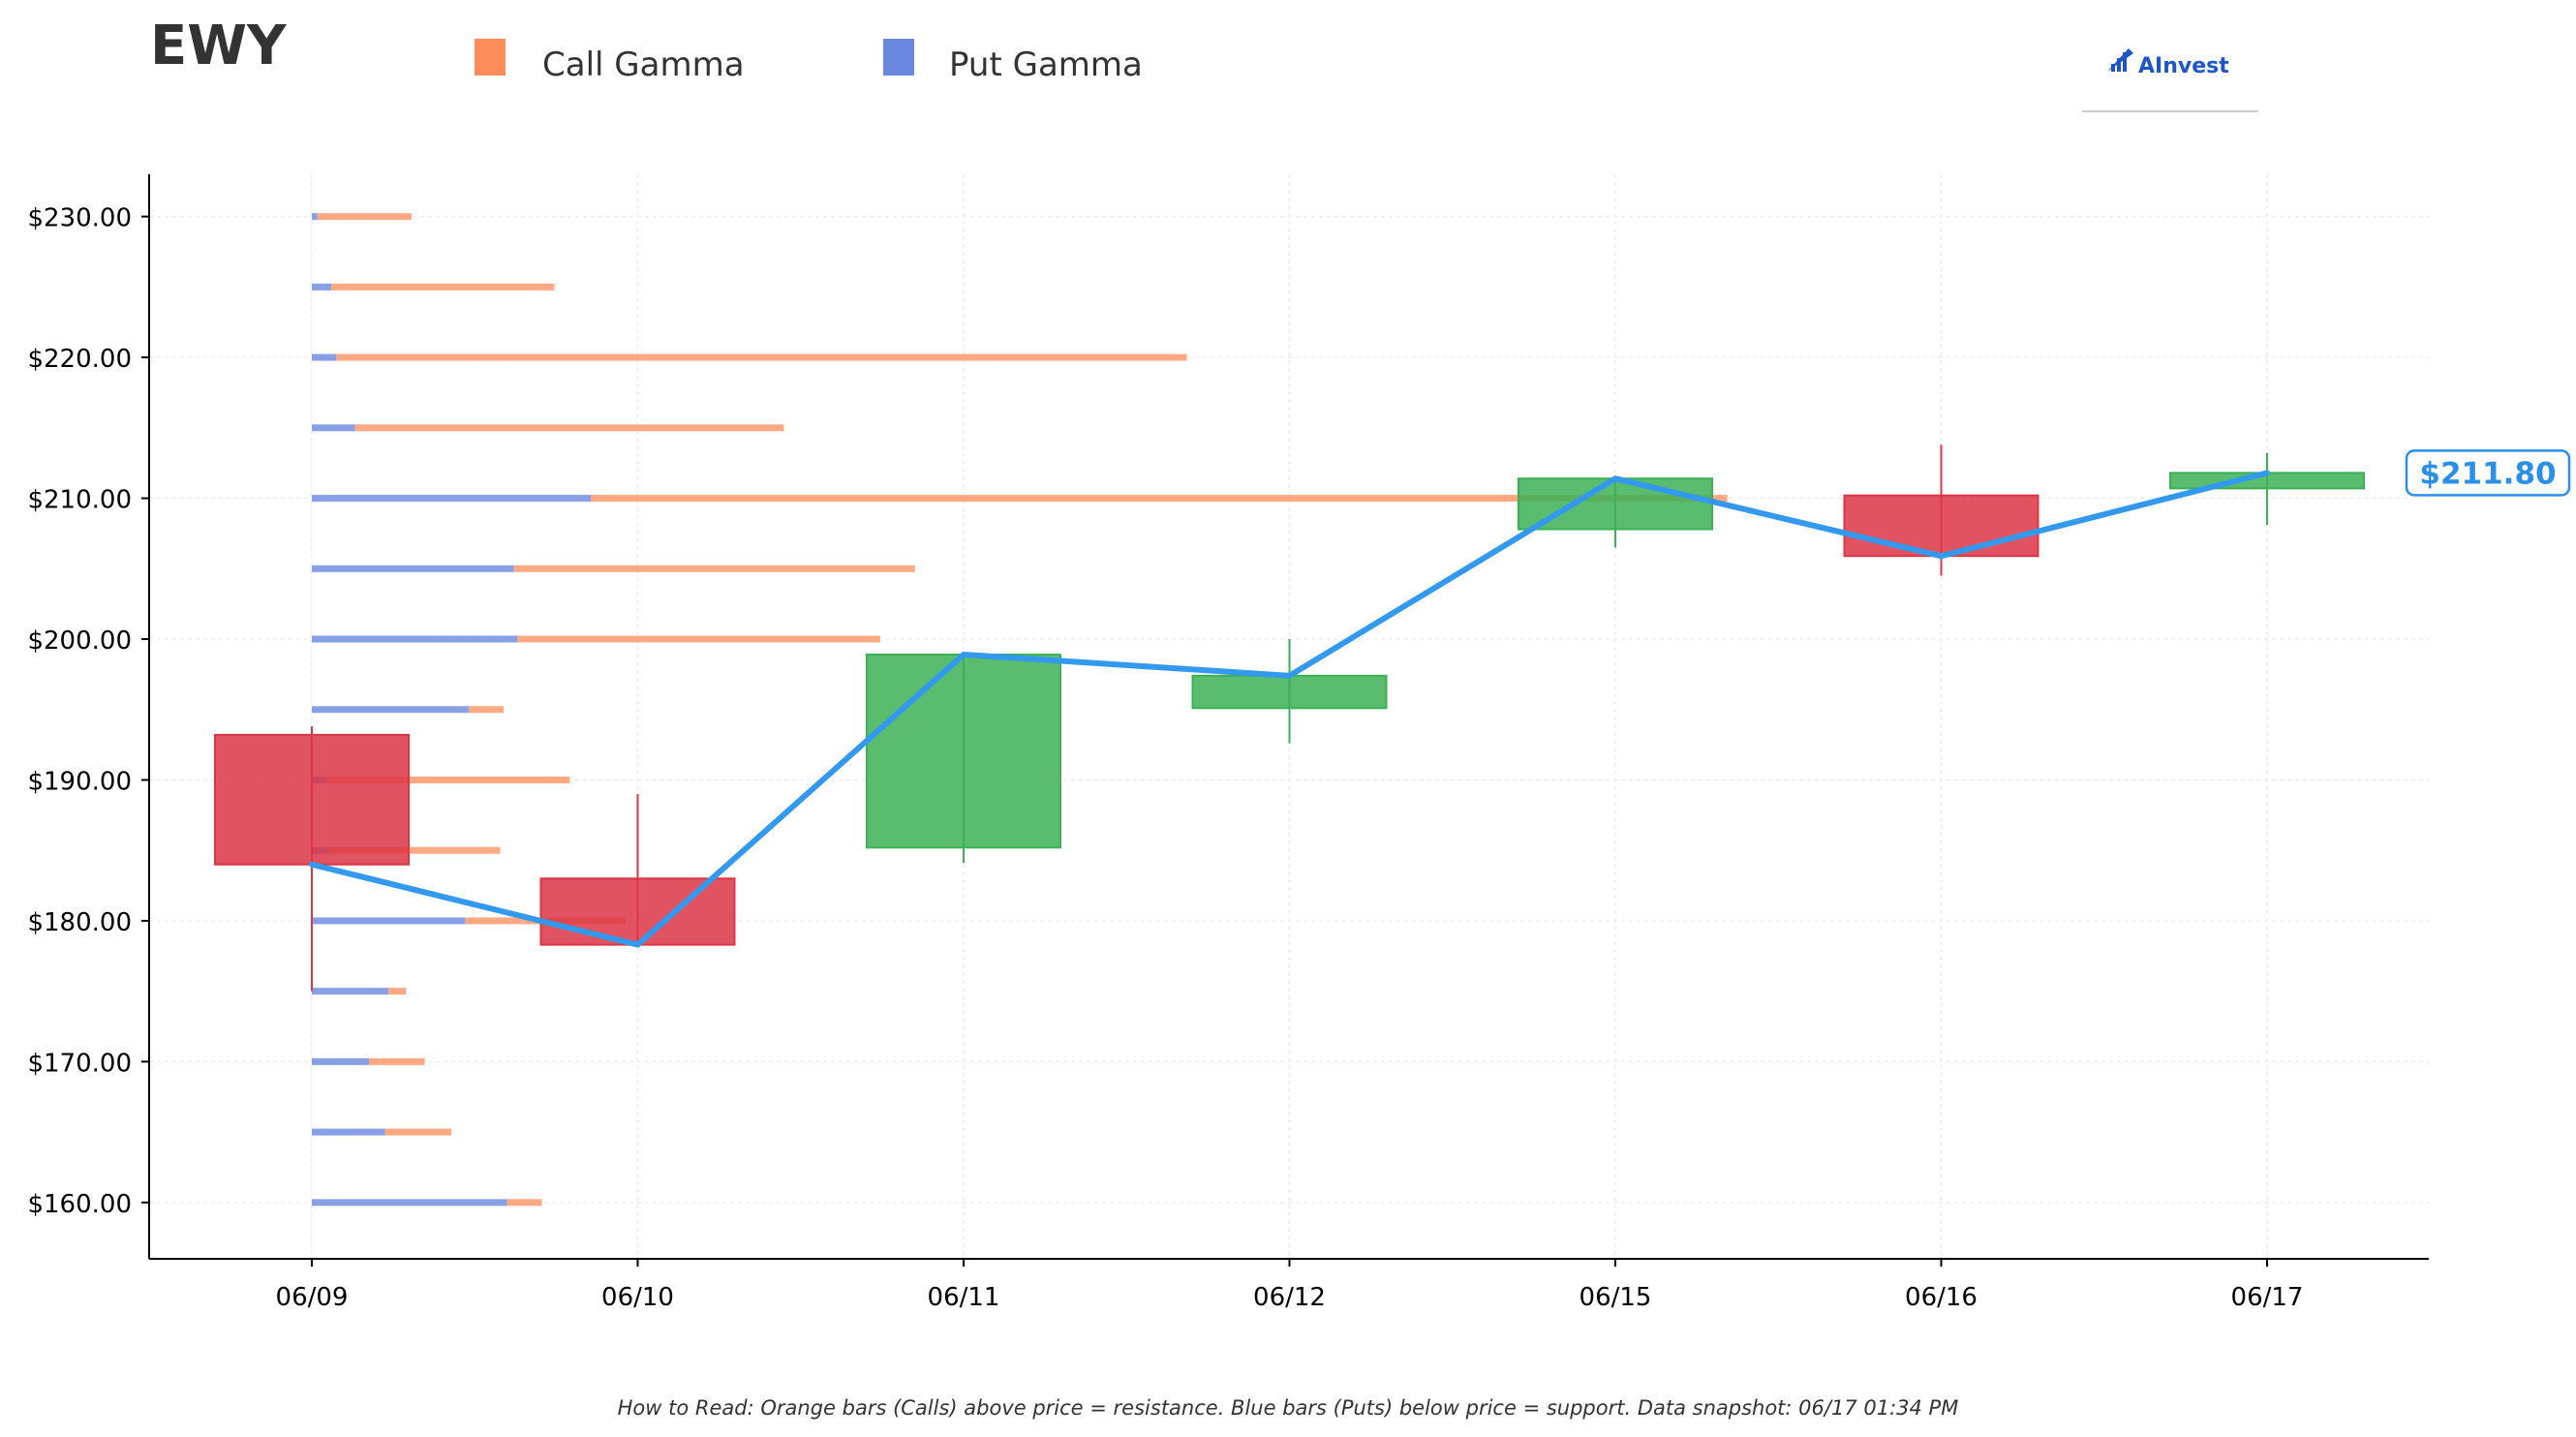 The image size is (2576, 1437). I want to click on ainvest-logo: AInvest, so click(2170, 80).